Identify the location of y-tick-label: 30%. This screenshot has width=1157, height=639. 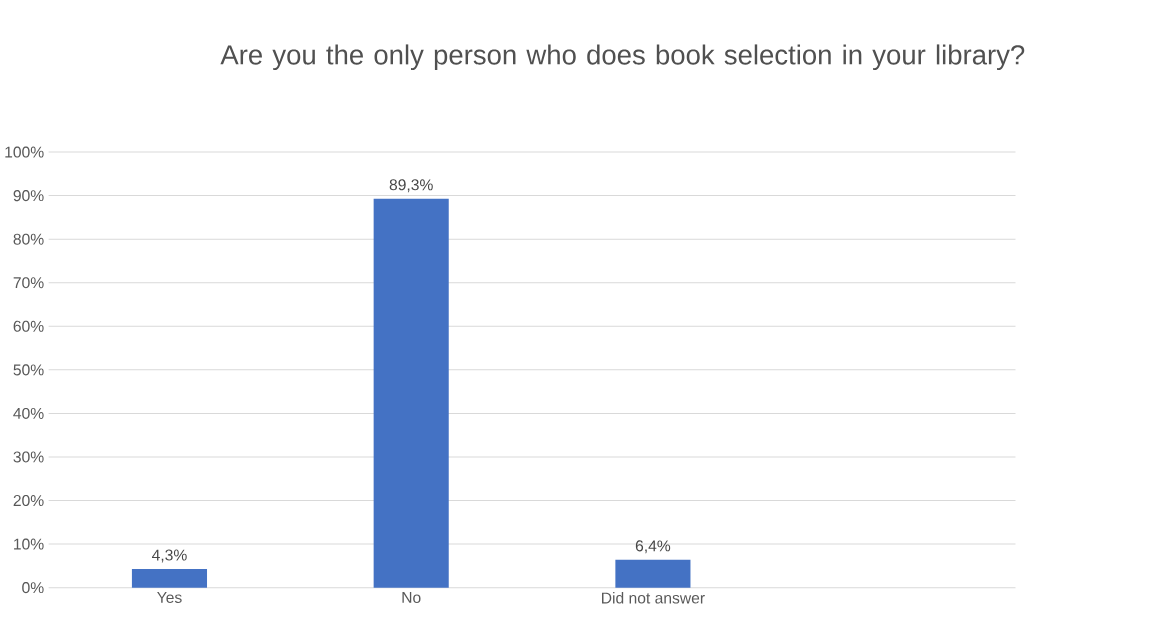
(28, 457).